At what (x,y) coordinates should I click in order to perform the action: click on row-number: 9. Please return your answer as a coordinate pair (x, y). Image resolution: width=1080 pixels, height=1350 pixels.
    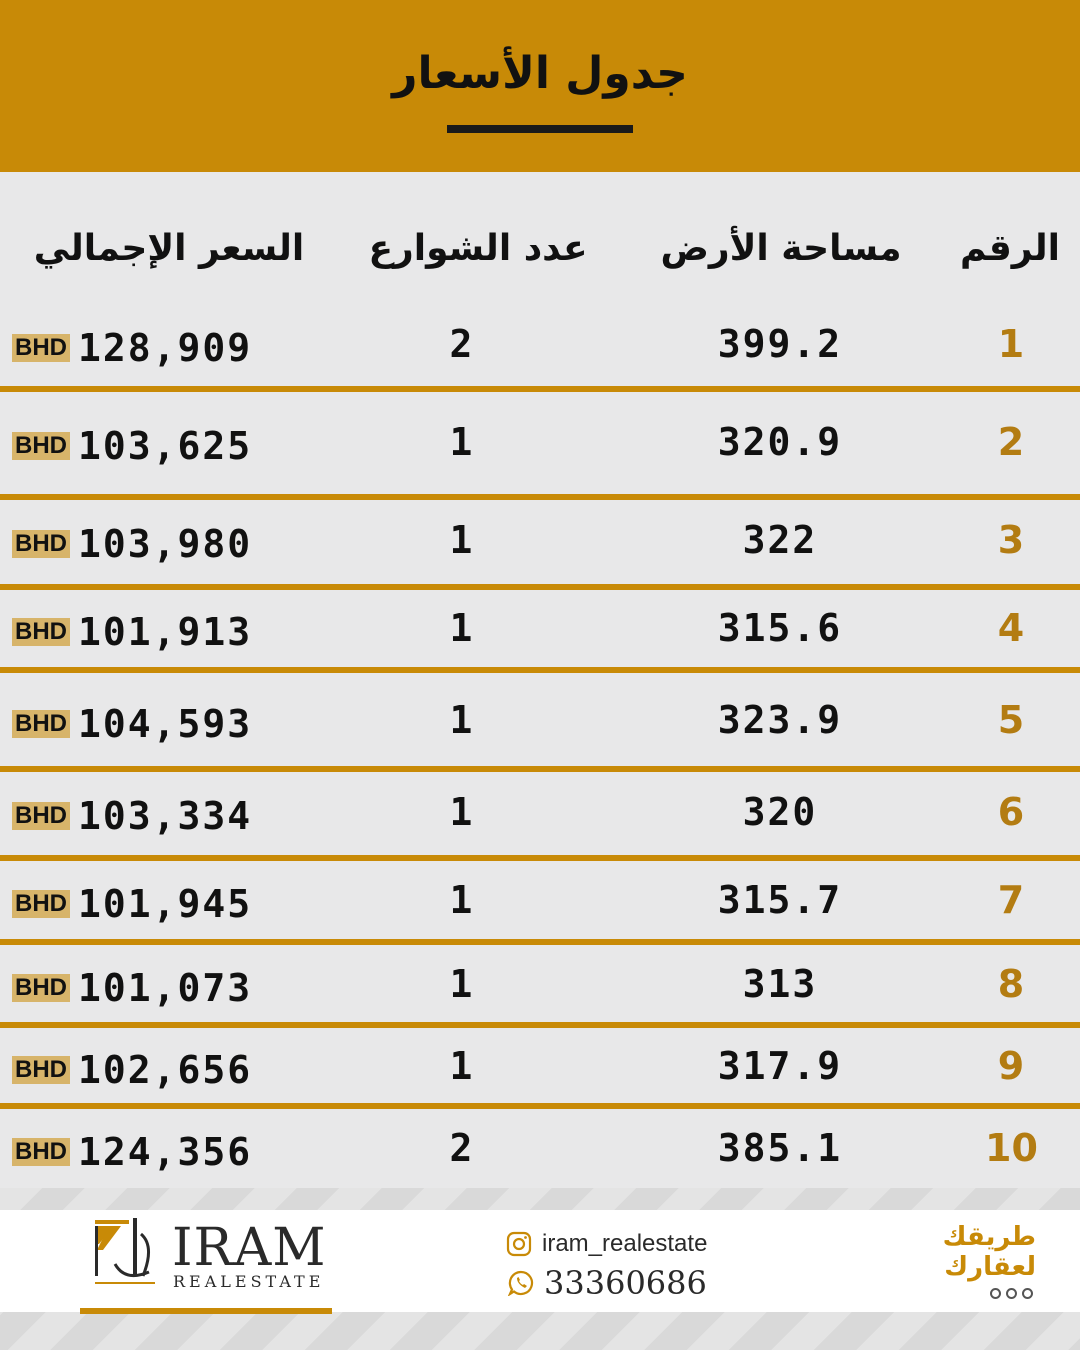
    Looking at the image, I should click on (1011, 1066).